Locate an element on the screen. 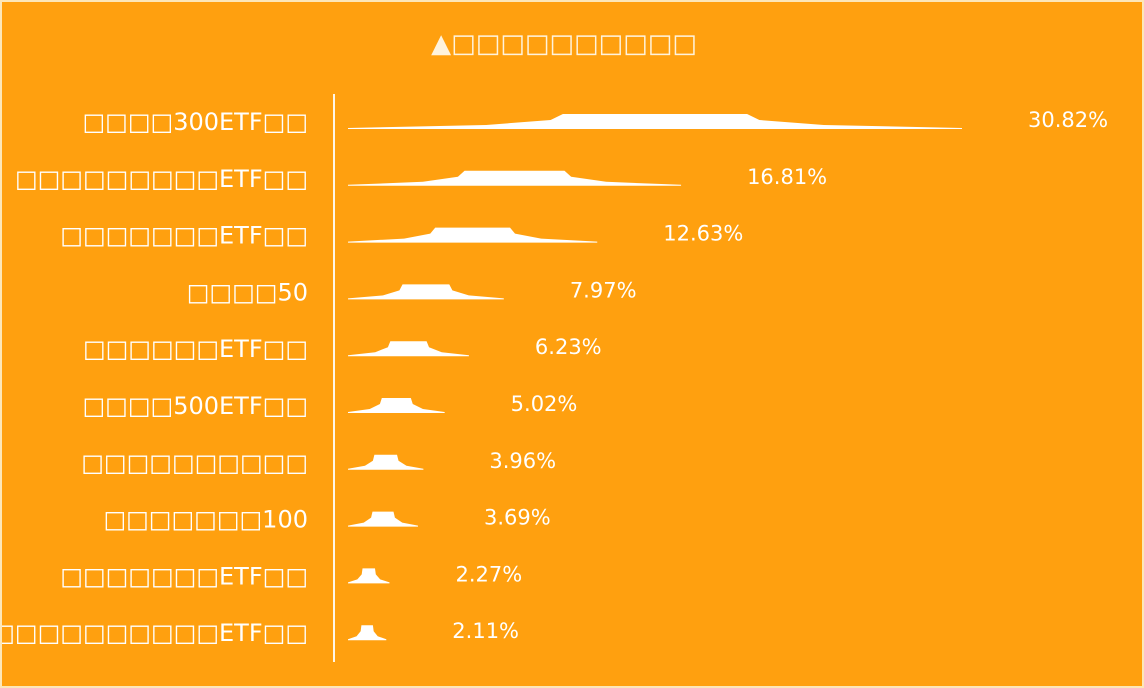  chart-title: ▲□□□□□□□□□□ is located at coordinates (564, 44).